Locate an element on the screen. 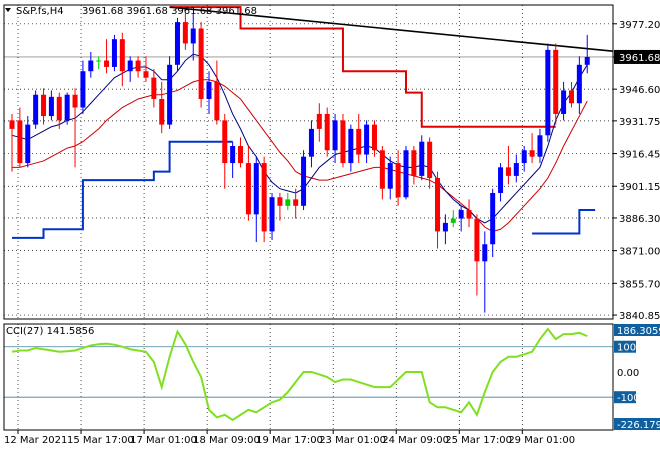  time-tick-label: 15 Mar 17:00 is located at coordinates (100, 440).